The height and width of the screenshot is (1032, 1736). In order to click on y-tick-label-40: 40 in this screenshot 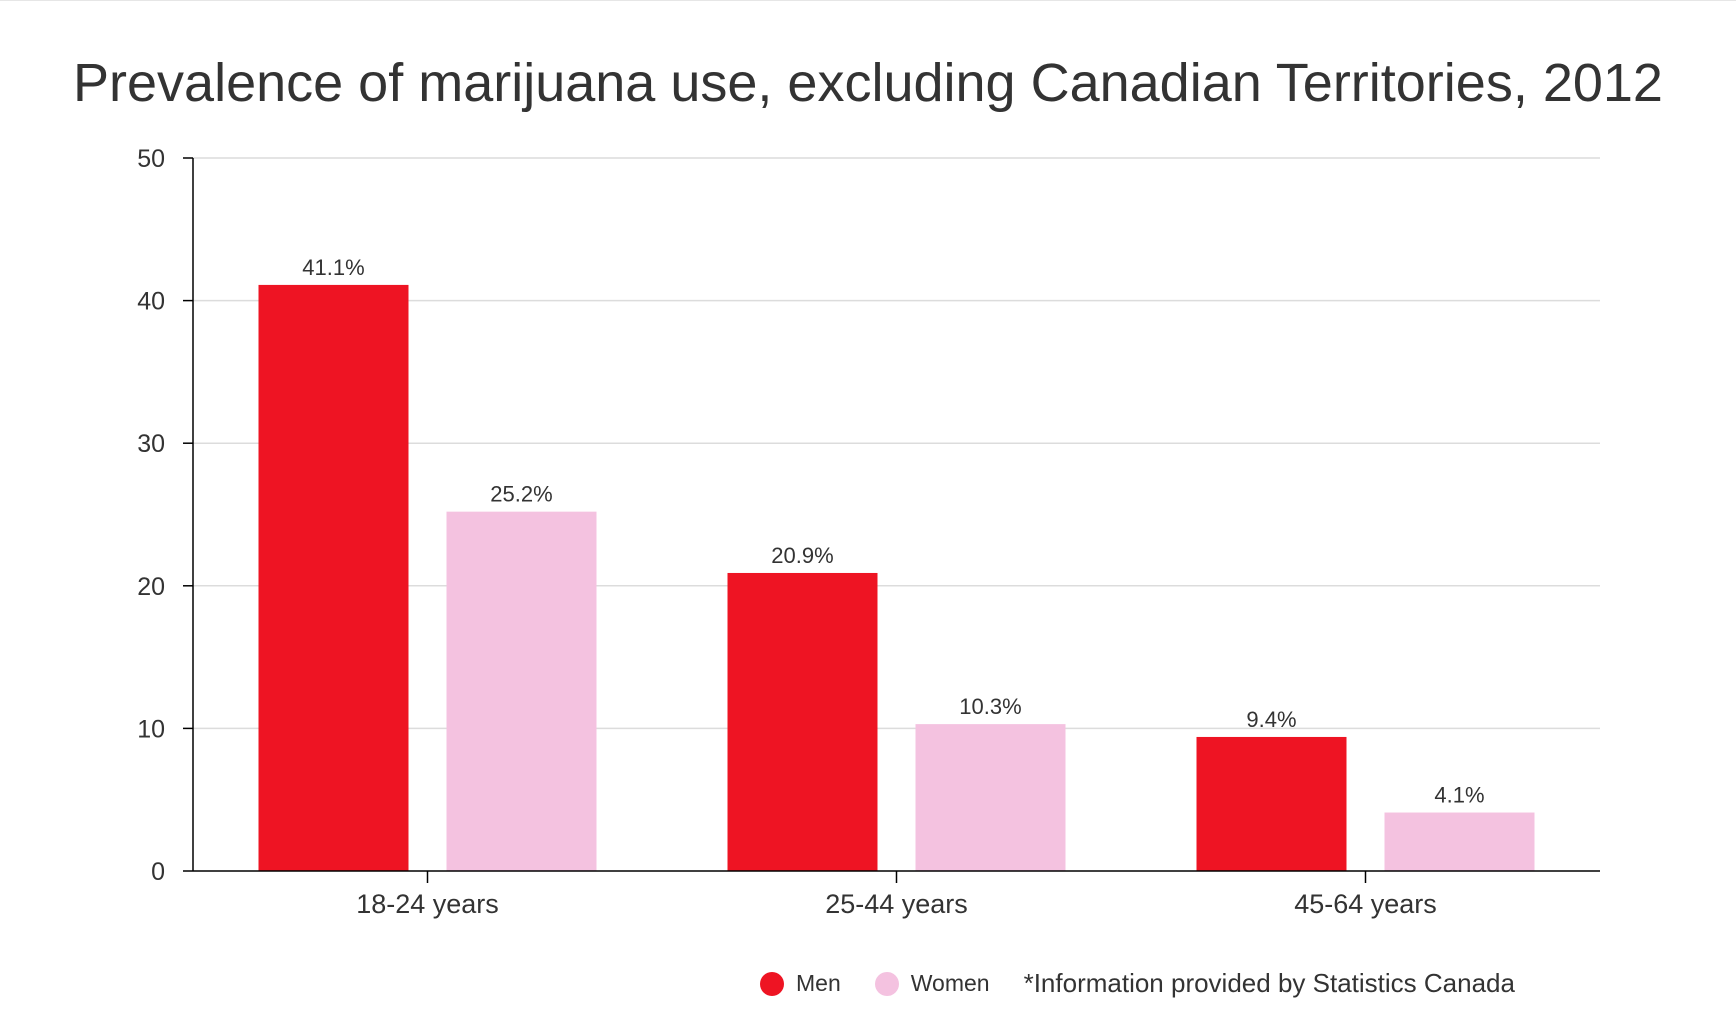, I will do `click(151, 302)`.